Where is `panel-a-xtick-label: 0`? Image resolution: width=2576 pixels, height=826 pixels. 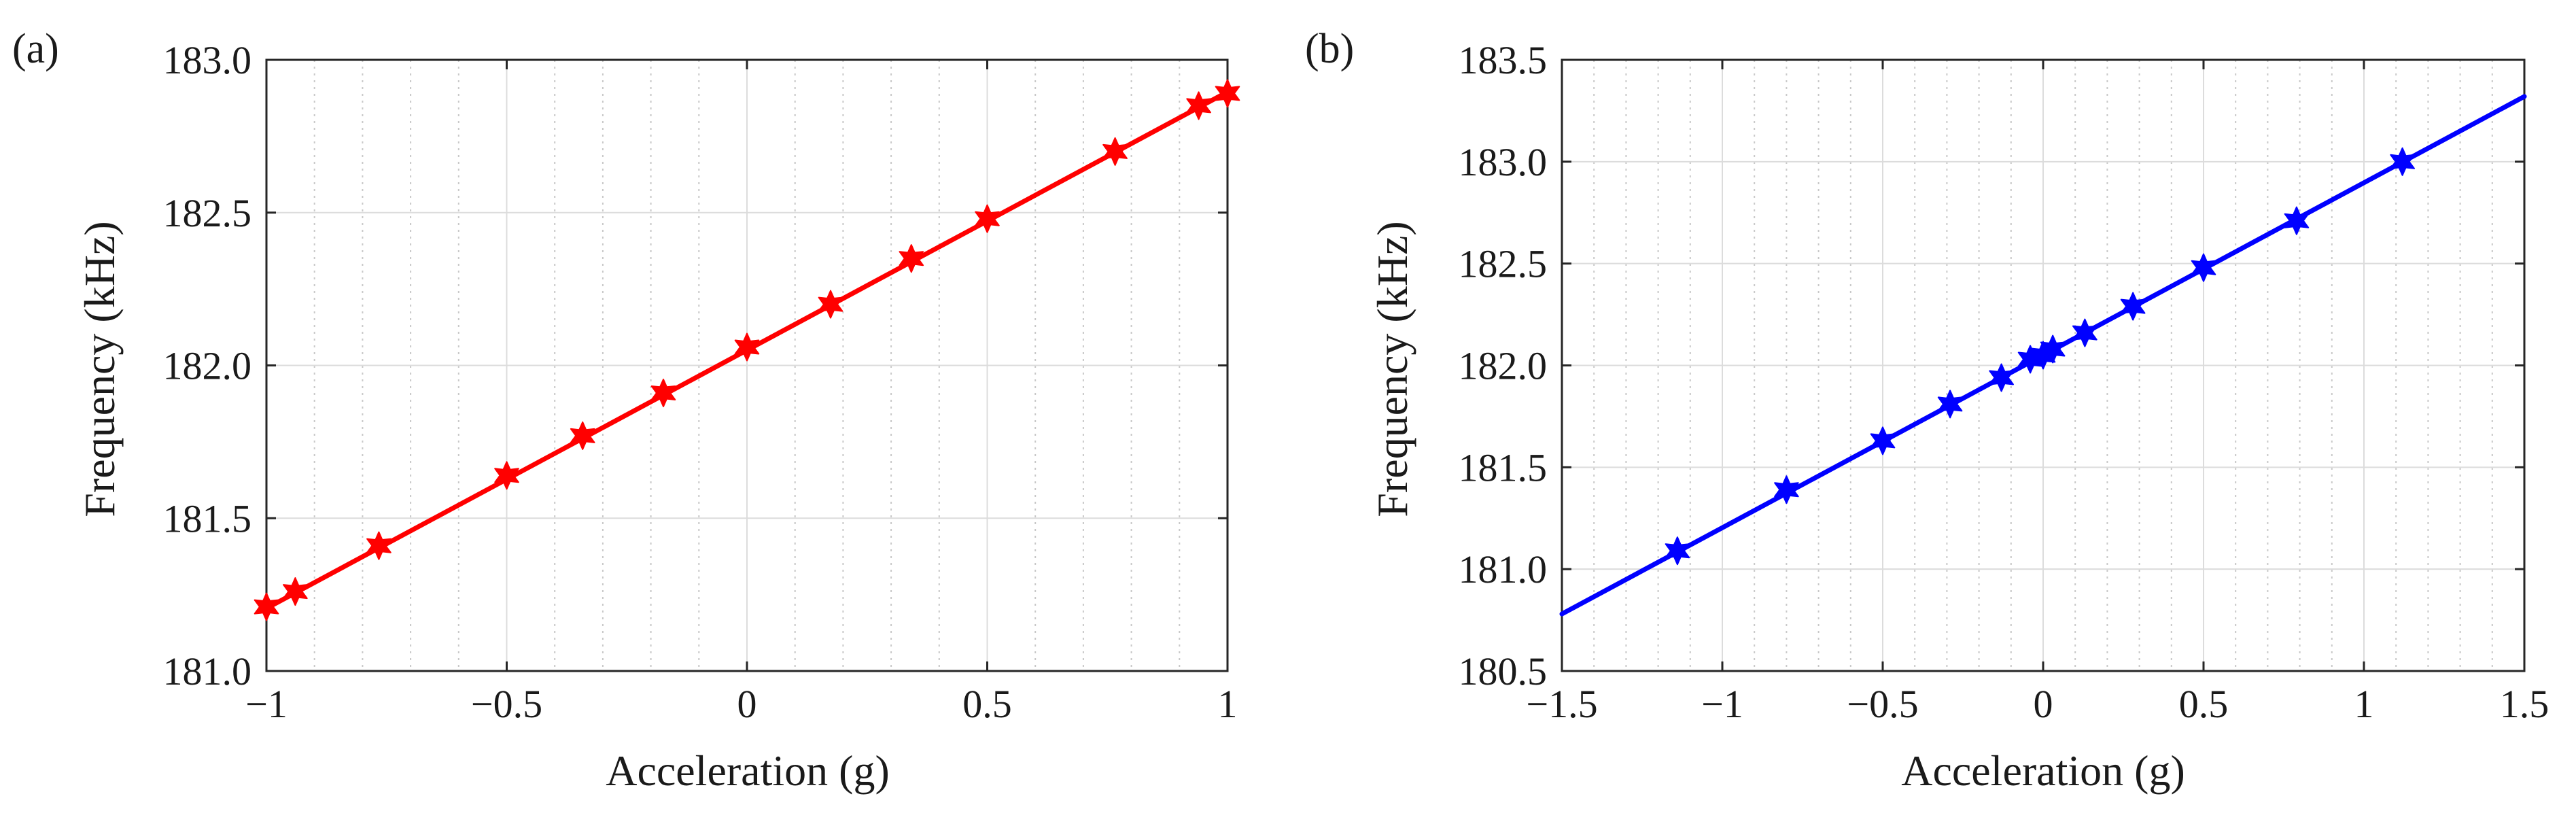 panel-a-xtick-label: 0 is located at coordinates (747, 704).